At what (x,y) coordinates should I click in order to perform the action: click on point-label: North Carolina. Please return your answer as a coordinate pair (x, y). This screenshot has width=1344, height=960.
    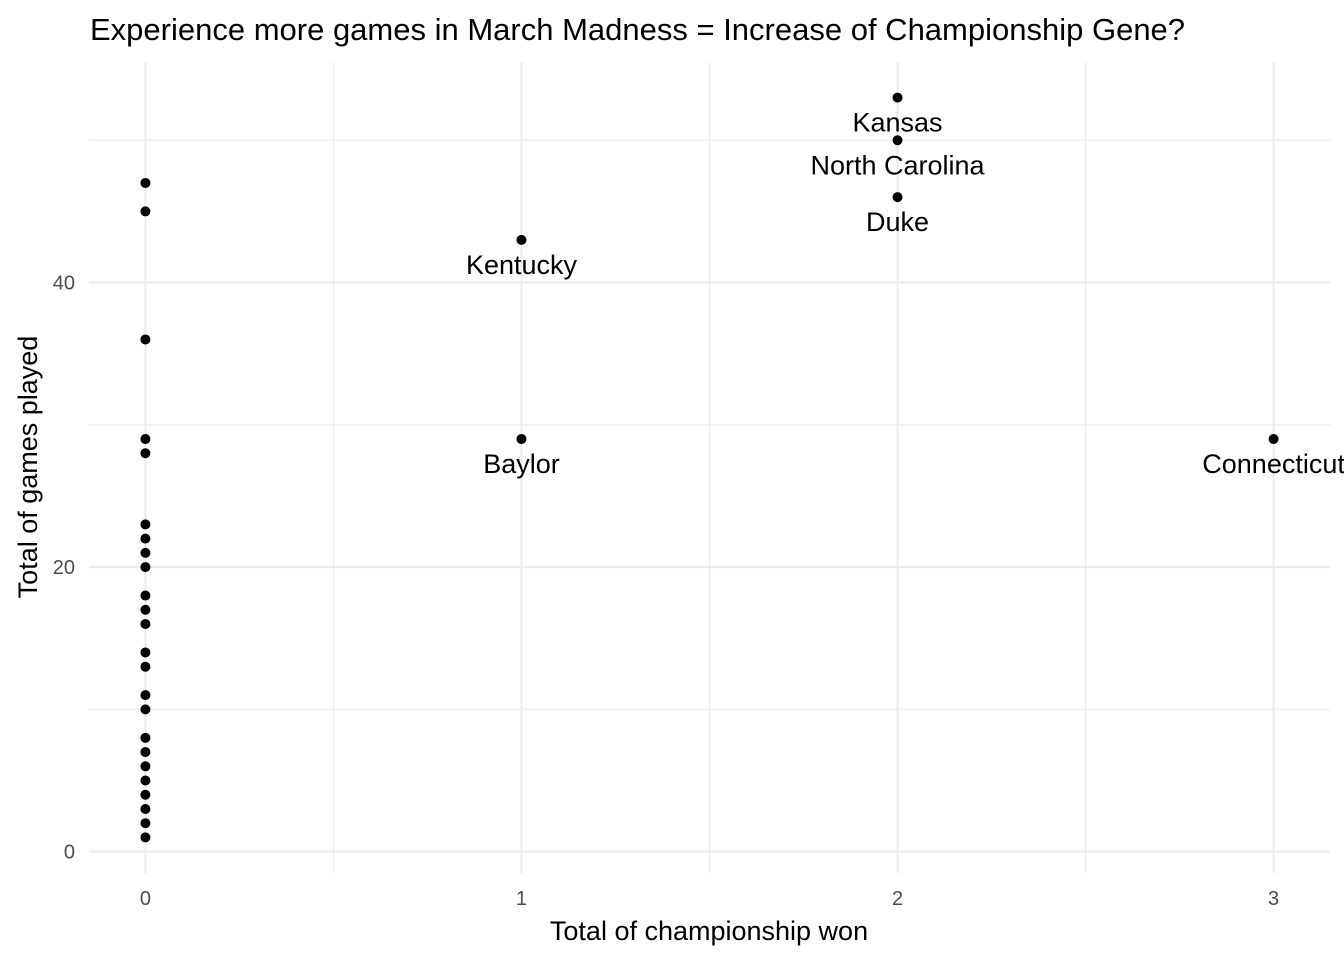
    Looking at the image, I should click on (897, 165).